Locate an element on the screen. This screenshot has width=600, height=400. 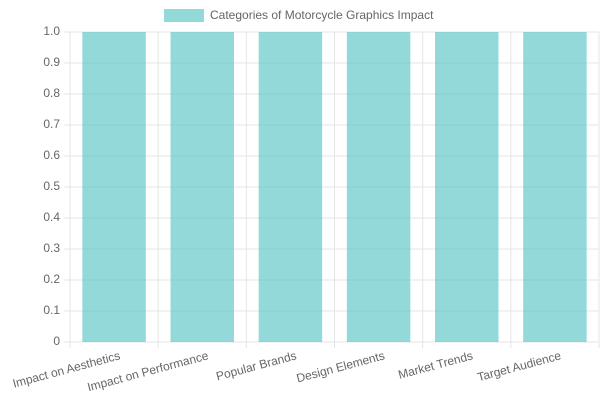
x-tick-label: Design Elements is located at coordinates (340, 366).